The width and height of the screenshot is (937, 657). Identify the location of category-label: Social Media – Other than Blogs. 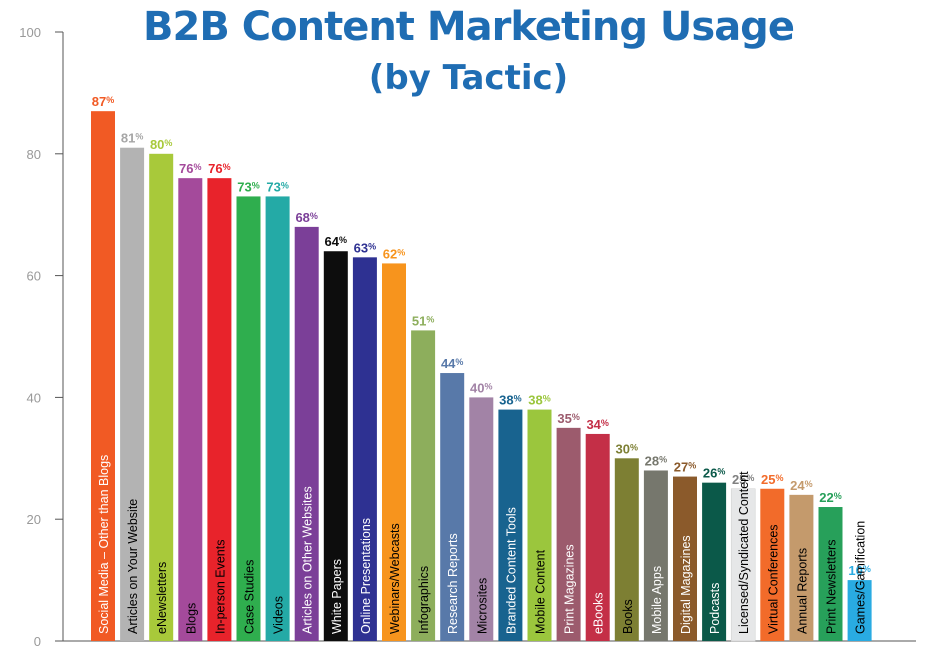
(104, 544).